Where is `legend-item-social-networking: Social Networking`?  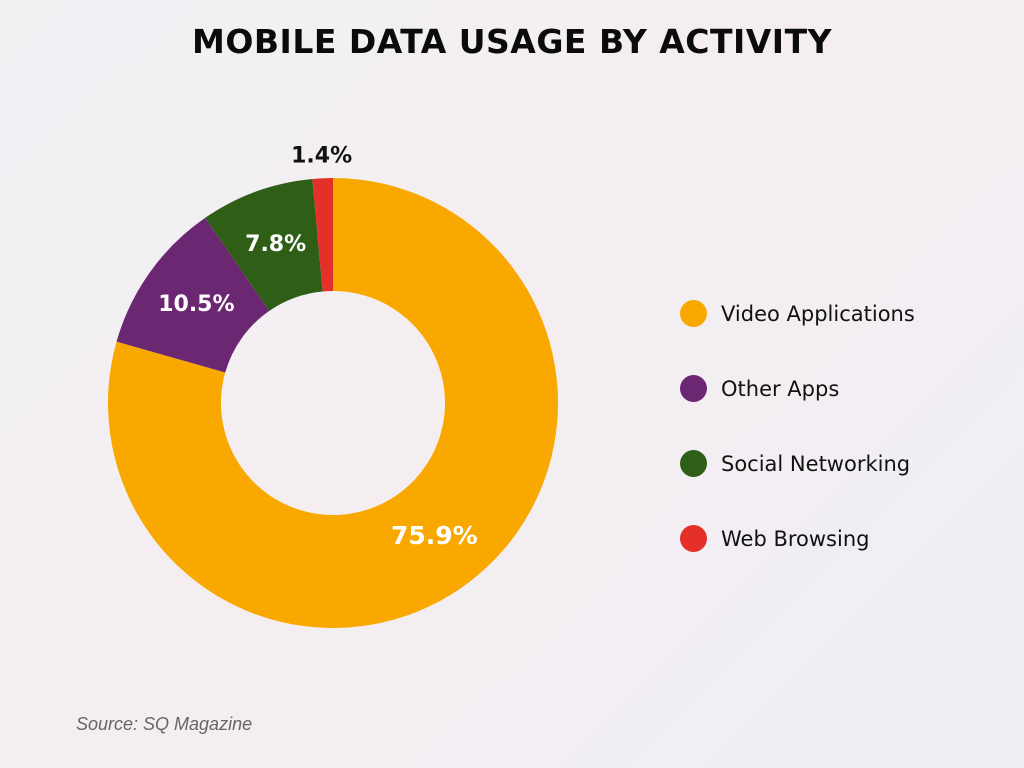 legend-item-social-networking: Social Networking is located at coordinates (797, 463).